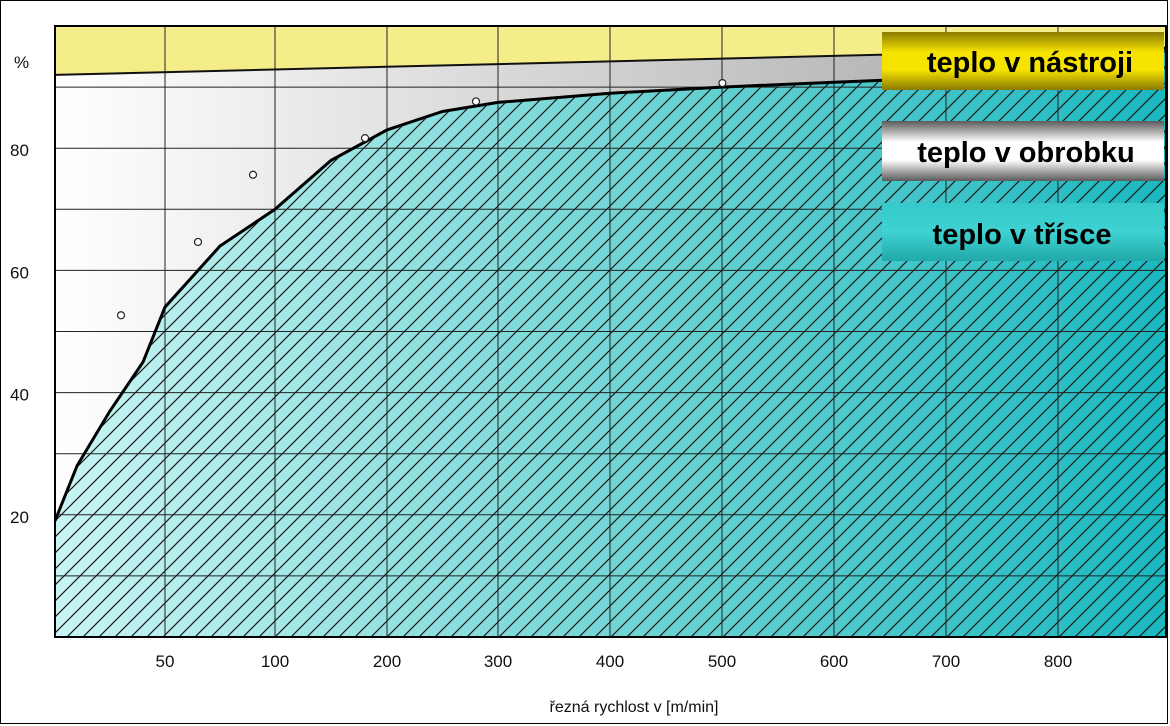 This screenshot has width=1170, height=726. I want to click on y-axis-label: %, so click(21, 62).